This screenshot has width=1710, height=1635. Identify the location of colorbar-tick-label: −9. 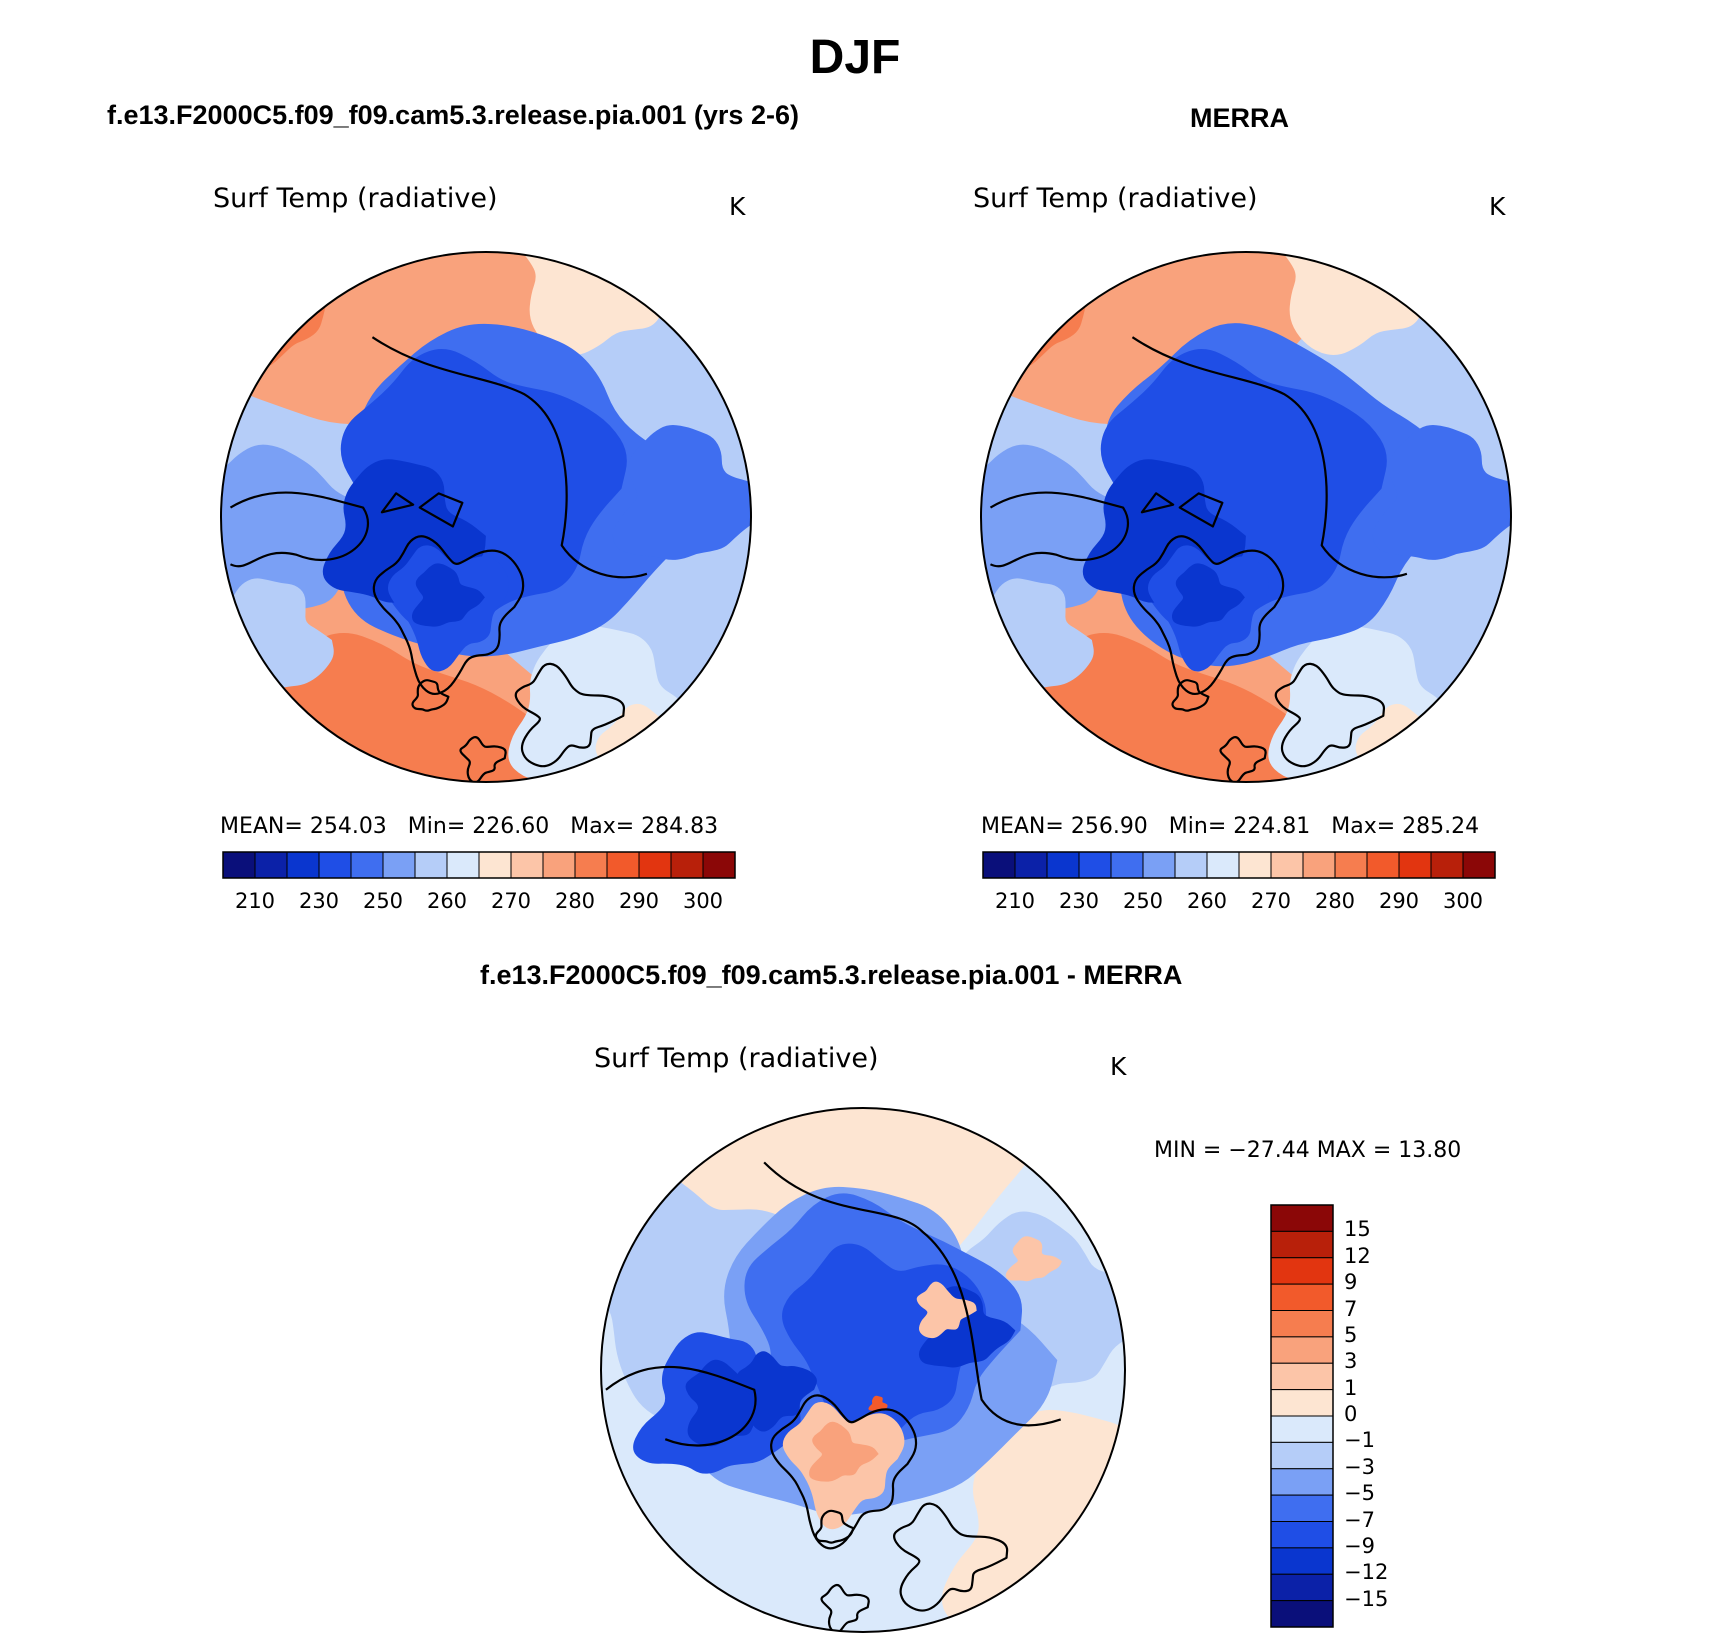
(1359, 1545).